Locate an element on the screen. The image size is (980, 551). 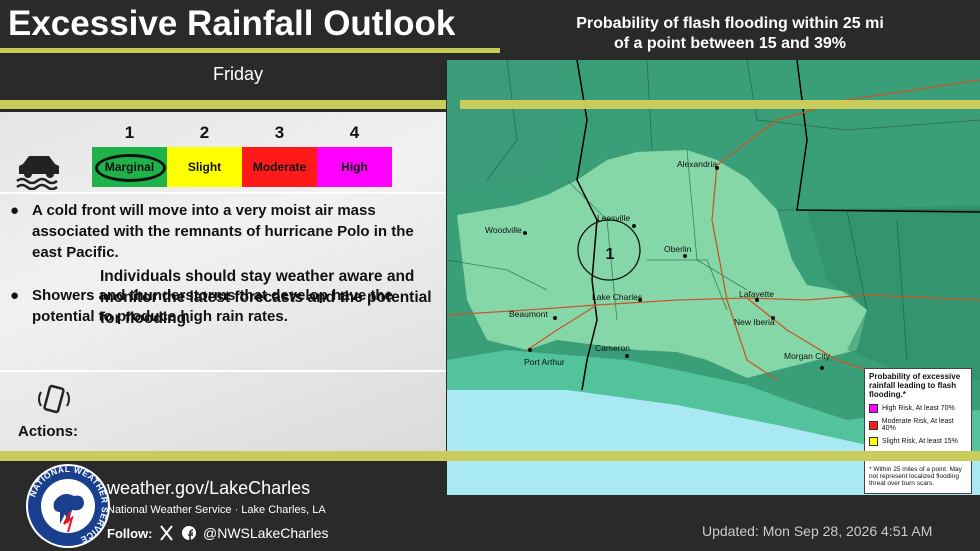
city: Cameron is located at coordinates (612, 348).